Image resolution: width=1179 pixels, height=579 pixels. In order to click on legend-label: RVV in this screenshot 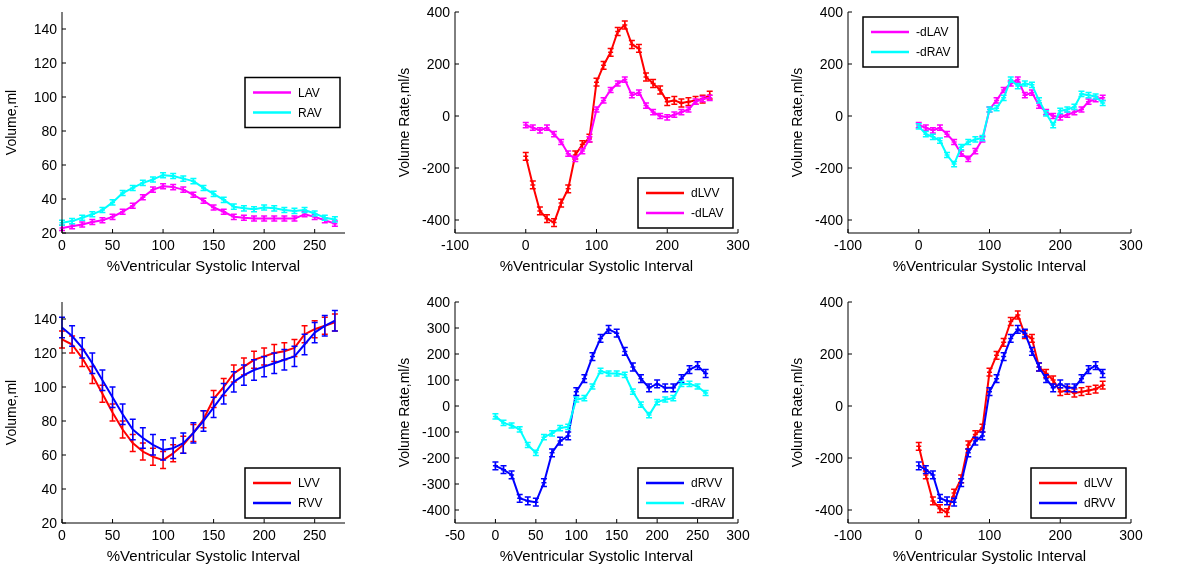, I will do `click(310, 503)`.